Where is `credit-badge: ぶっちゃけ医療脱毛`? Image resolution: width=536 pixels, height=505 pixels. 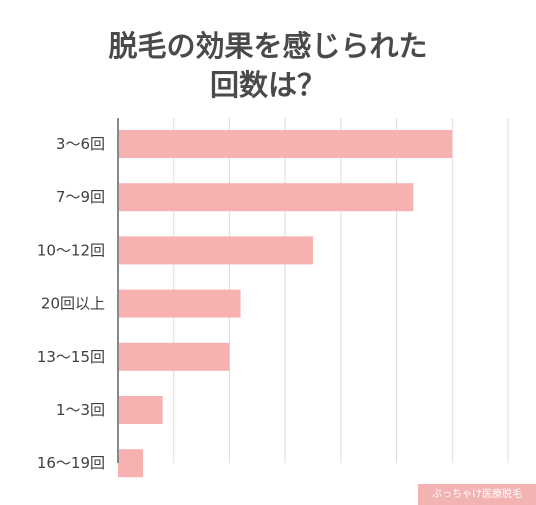
credit-badge: ぶっちゃけ医療脱毛 is located at coordinates (477, 494).